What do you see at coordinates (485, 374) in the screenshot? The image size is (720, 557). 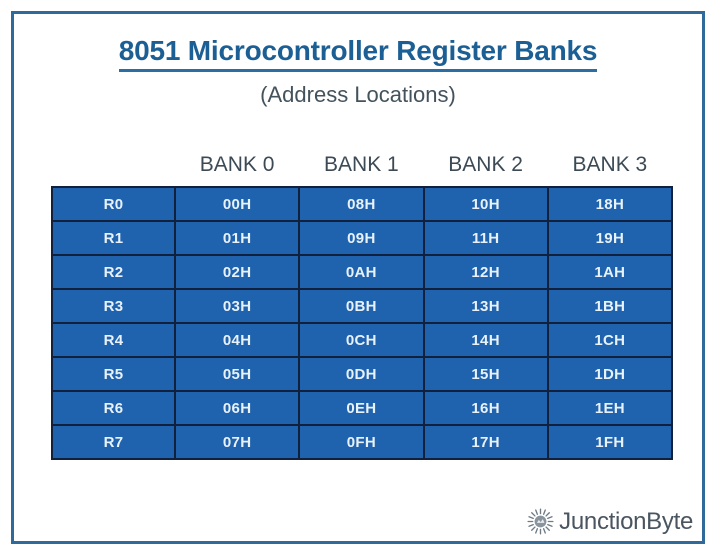 I see `cell-bank2: 15H` at bounding box center [485, 374].